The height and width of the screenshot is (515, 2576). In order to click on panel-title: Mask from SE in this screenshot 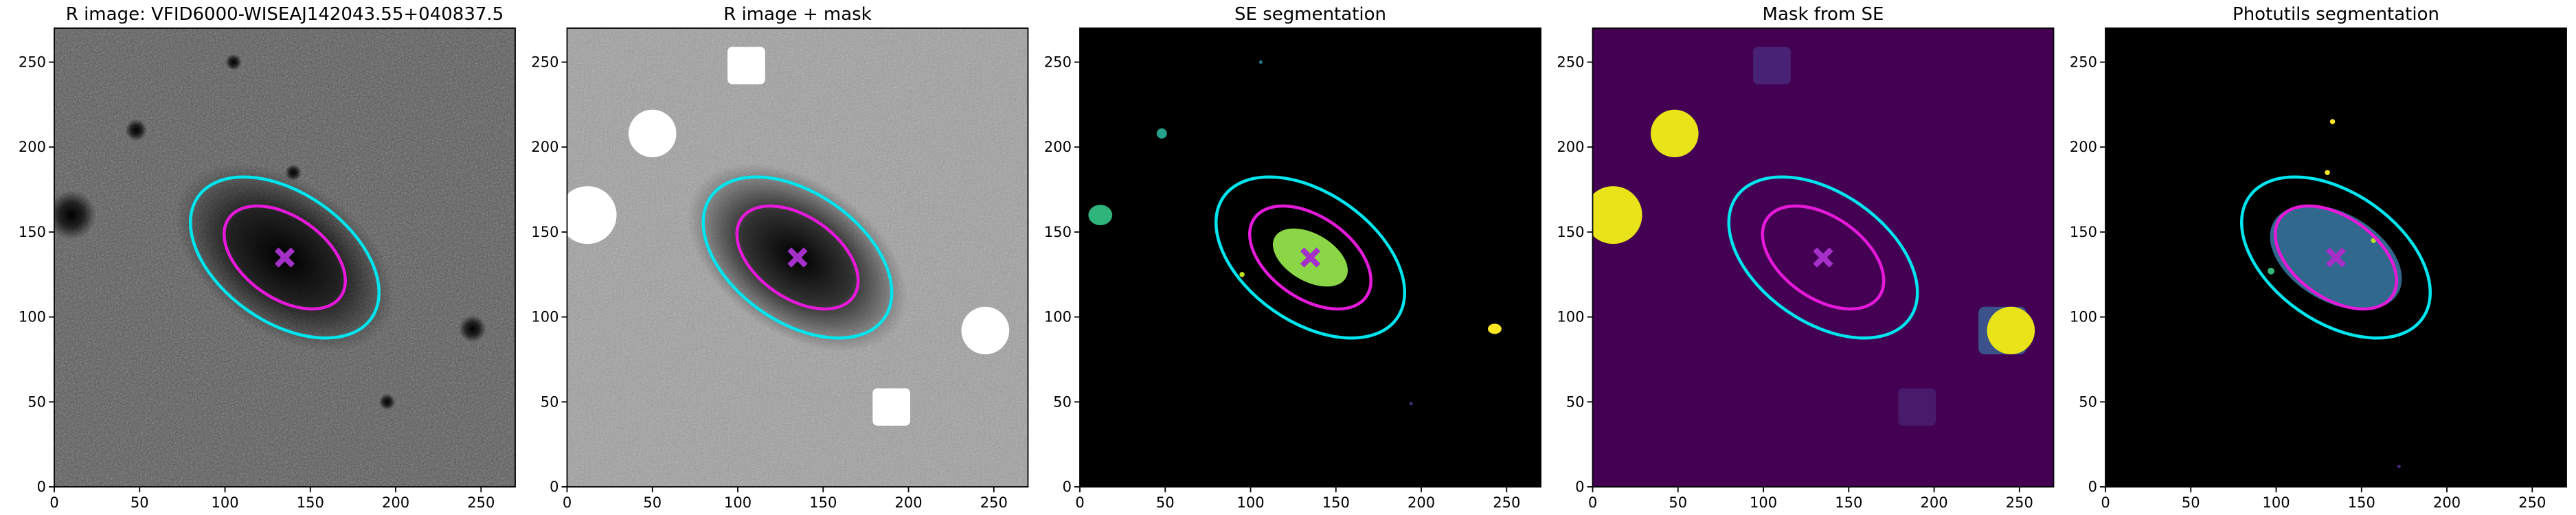, I will do `click(1823, 14)`.